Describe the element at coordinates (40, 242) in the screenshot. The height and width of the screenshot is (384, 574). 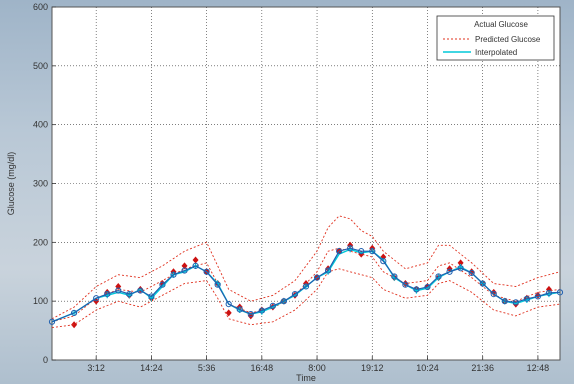
I see `y-tick-label: 200` at that location.